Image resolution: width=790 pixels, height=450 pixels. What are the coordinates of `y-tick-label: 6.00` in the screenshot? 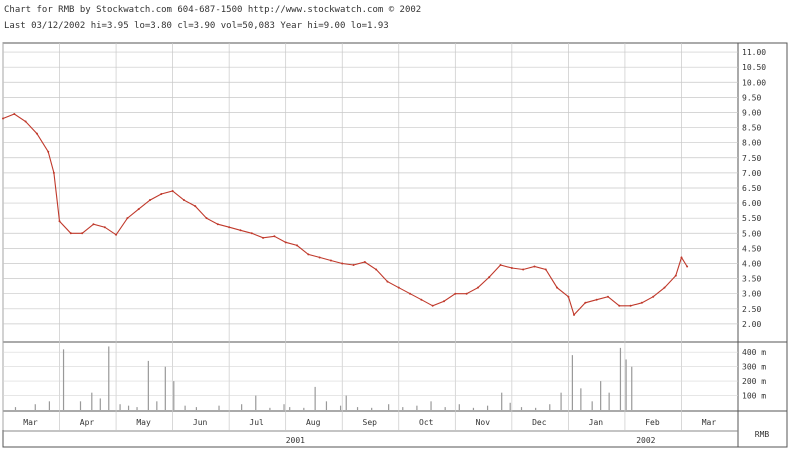 It's located at (751, 203).